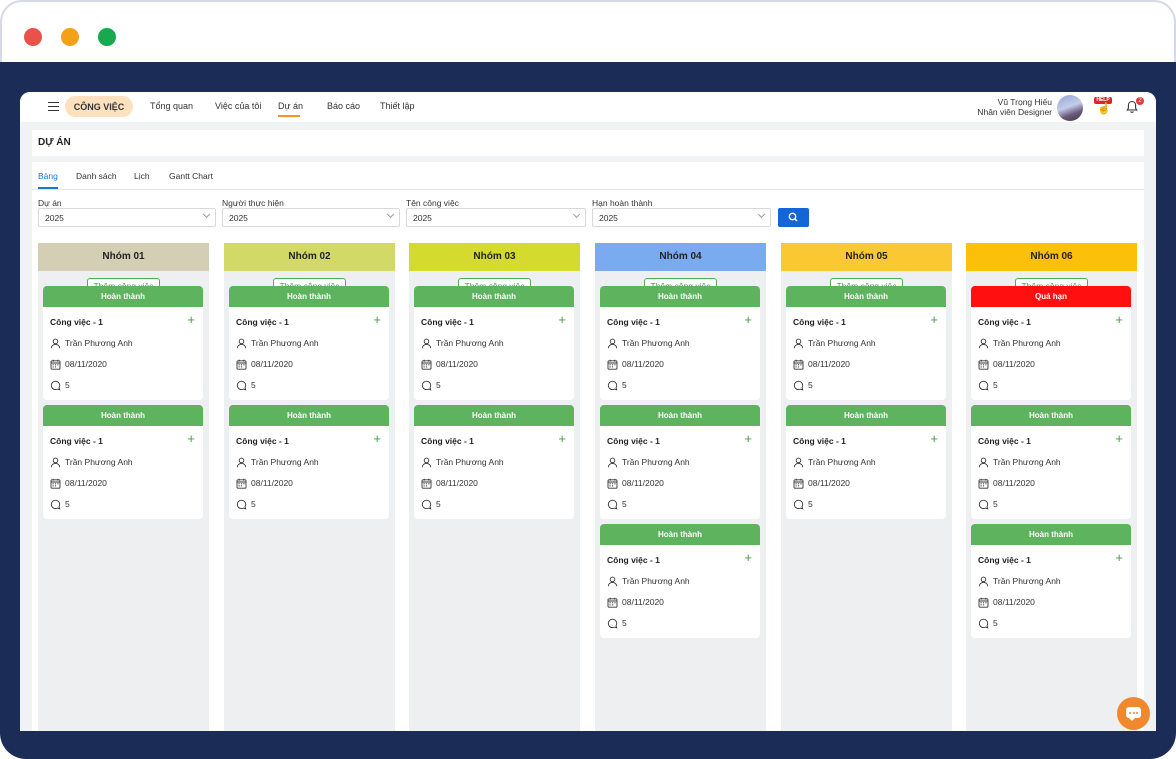 This screenshot has width=1176, height=759. Describe the element at coordinates (291, 106) in the screenshot. I see `nav-item-projects: Dự án` at that location.